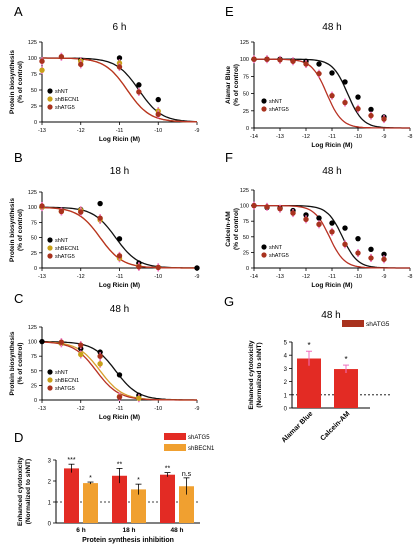 The image size is (419, 550). What do you see at coordinates (254, 137) in the screenshot?
I see `x-tick-label: -14` at bounding box center [254, 137].